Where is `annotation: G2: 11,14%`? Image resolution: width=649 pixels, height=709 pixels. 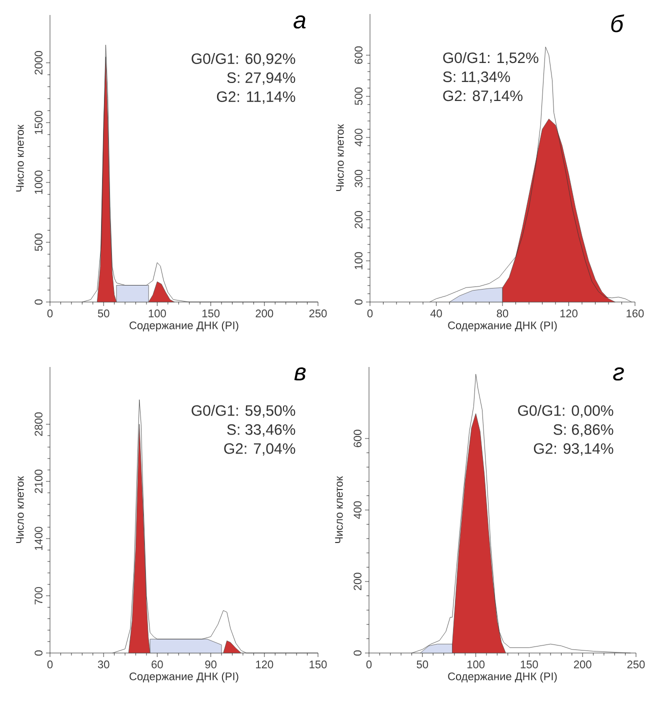 annotation: G2: 11,14% is located at coordinates (256, 97).